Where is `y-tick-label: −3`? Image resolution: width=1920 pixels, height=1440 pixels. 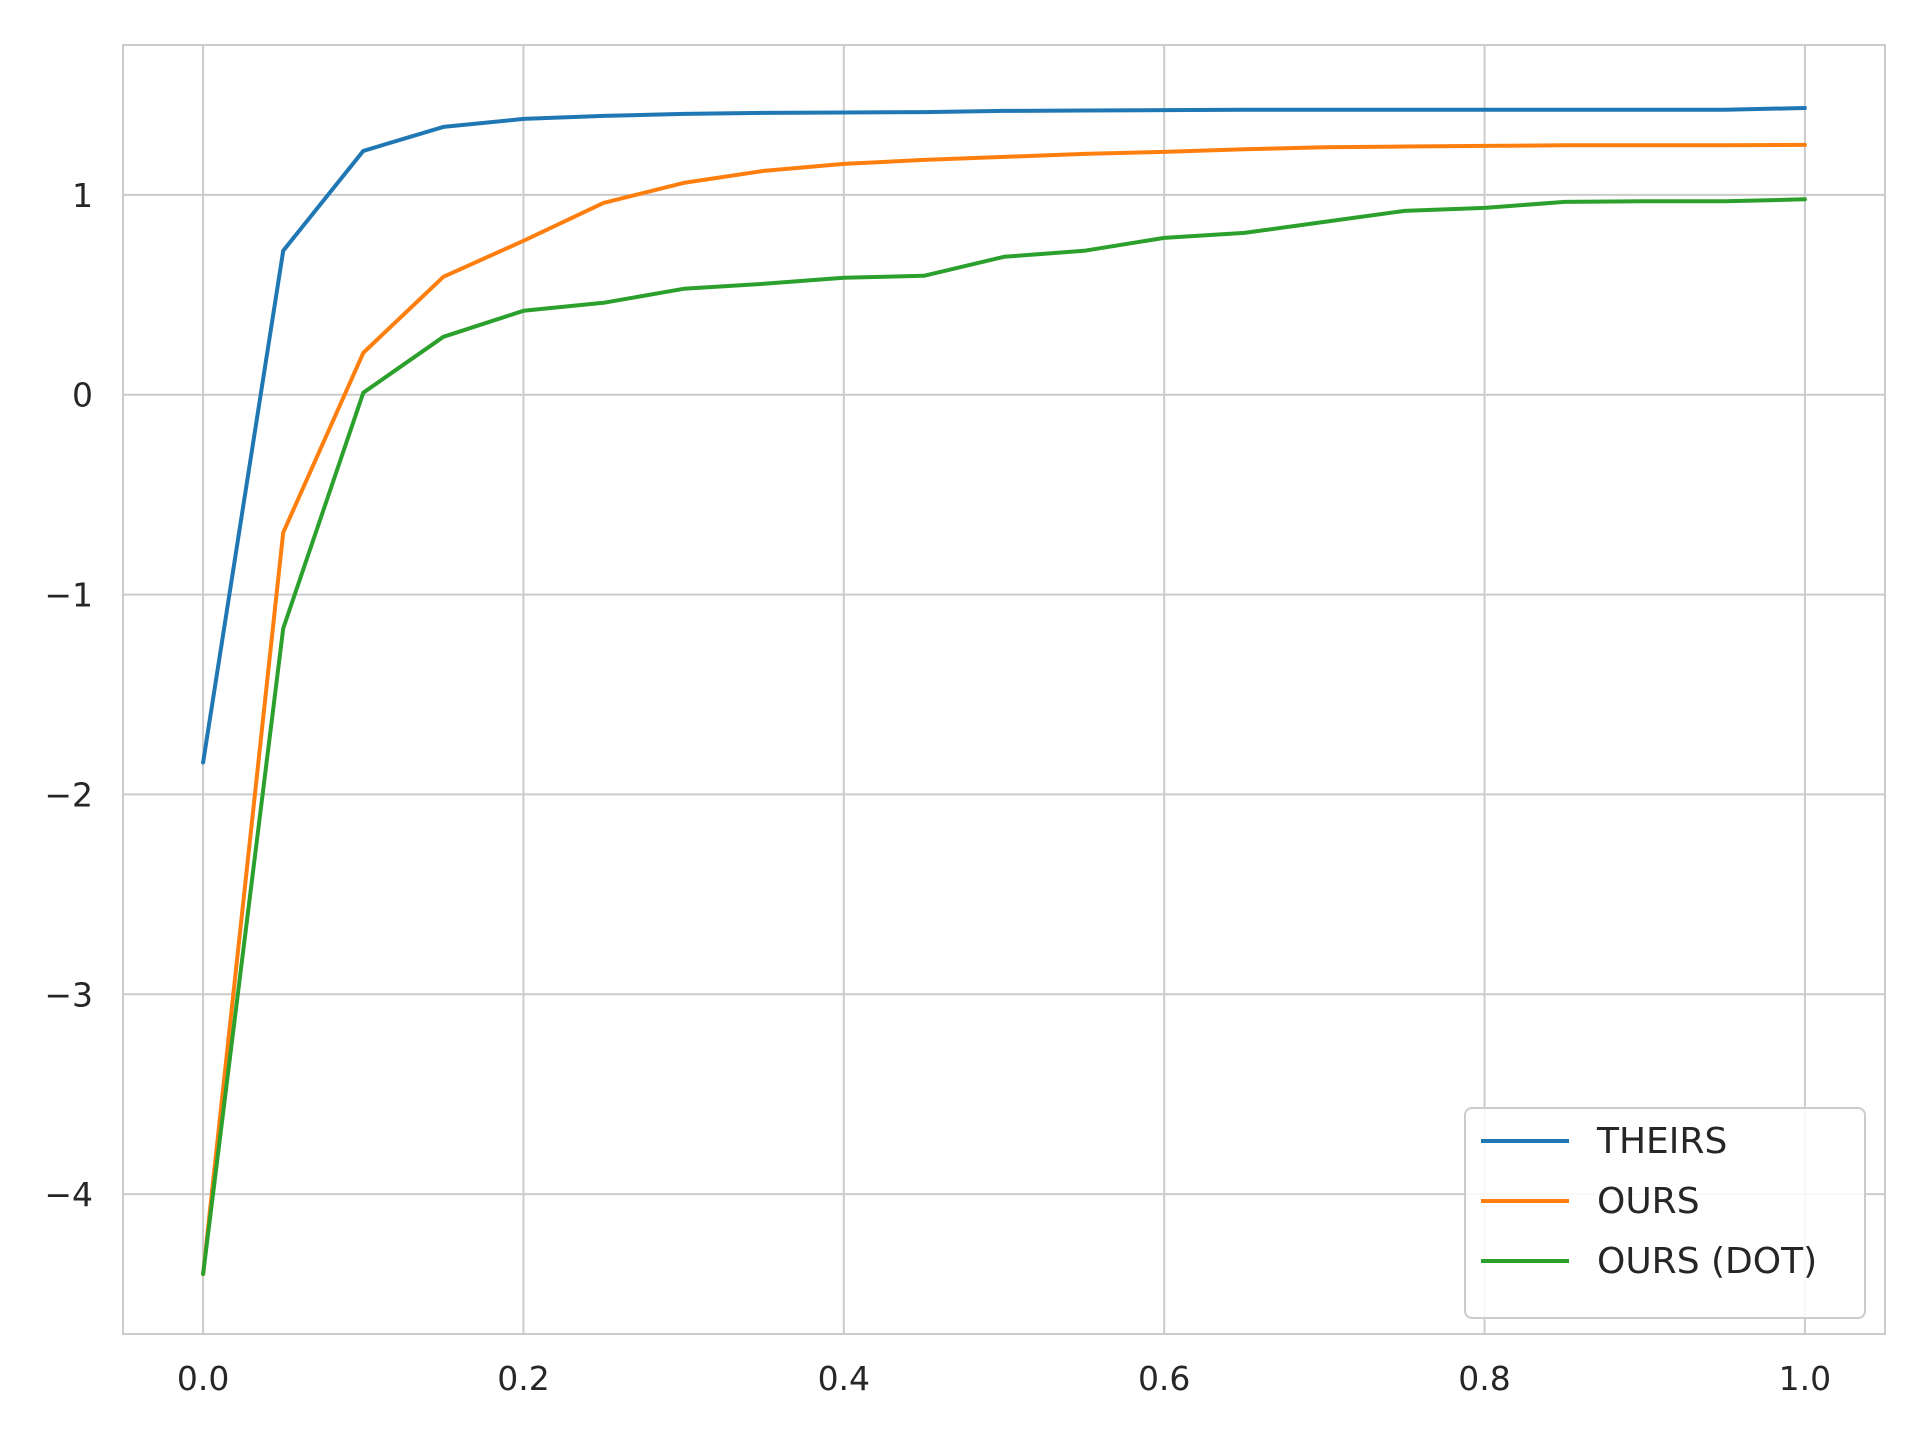 y-tick-label: −3 is located at coordinates (68, 994).